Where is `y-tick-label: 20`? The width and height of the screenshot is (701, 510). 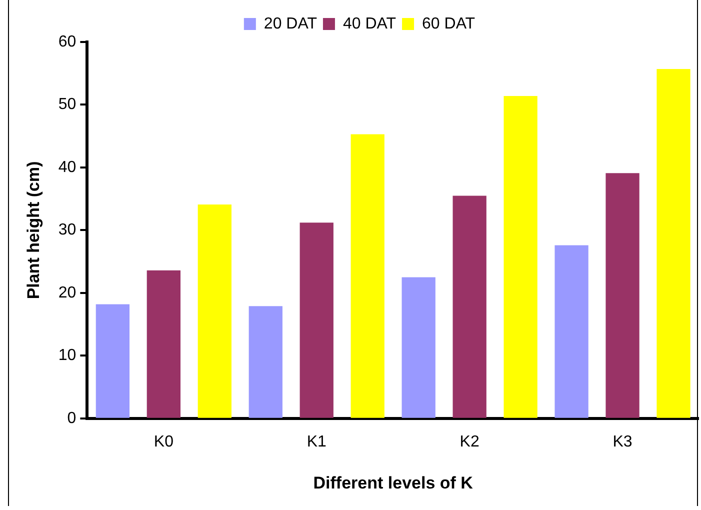 y-tick-label: 20 is located at coordinates (67, 293).